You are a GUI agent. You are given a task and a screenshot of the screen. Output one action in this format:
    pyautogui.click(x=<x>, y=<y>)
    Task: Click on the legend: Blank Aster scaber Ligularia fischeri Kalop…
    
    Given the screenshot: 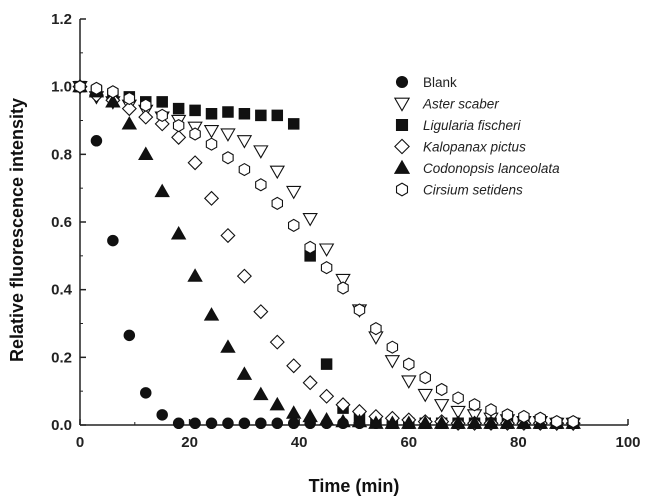 What is the action you would take?
    pyautogui.click(x=476, y=136)
    